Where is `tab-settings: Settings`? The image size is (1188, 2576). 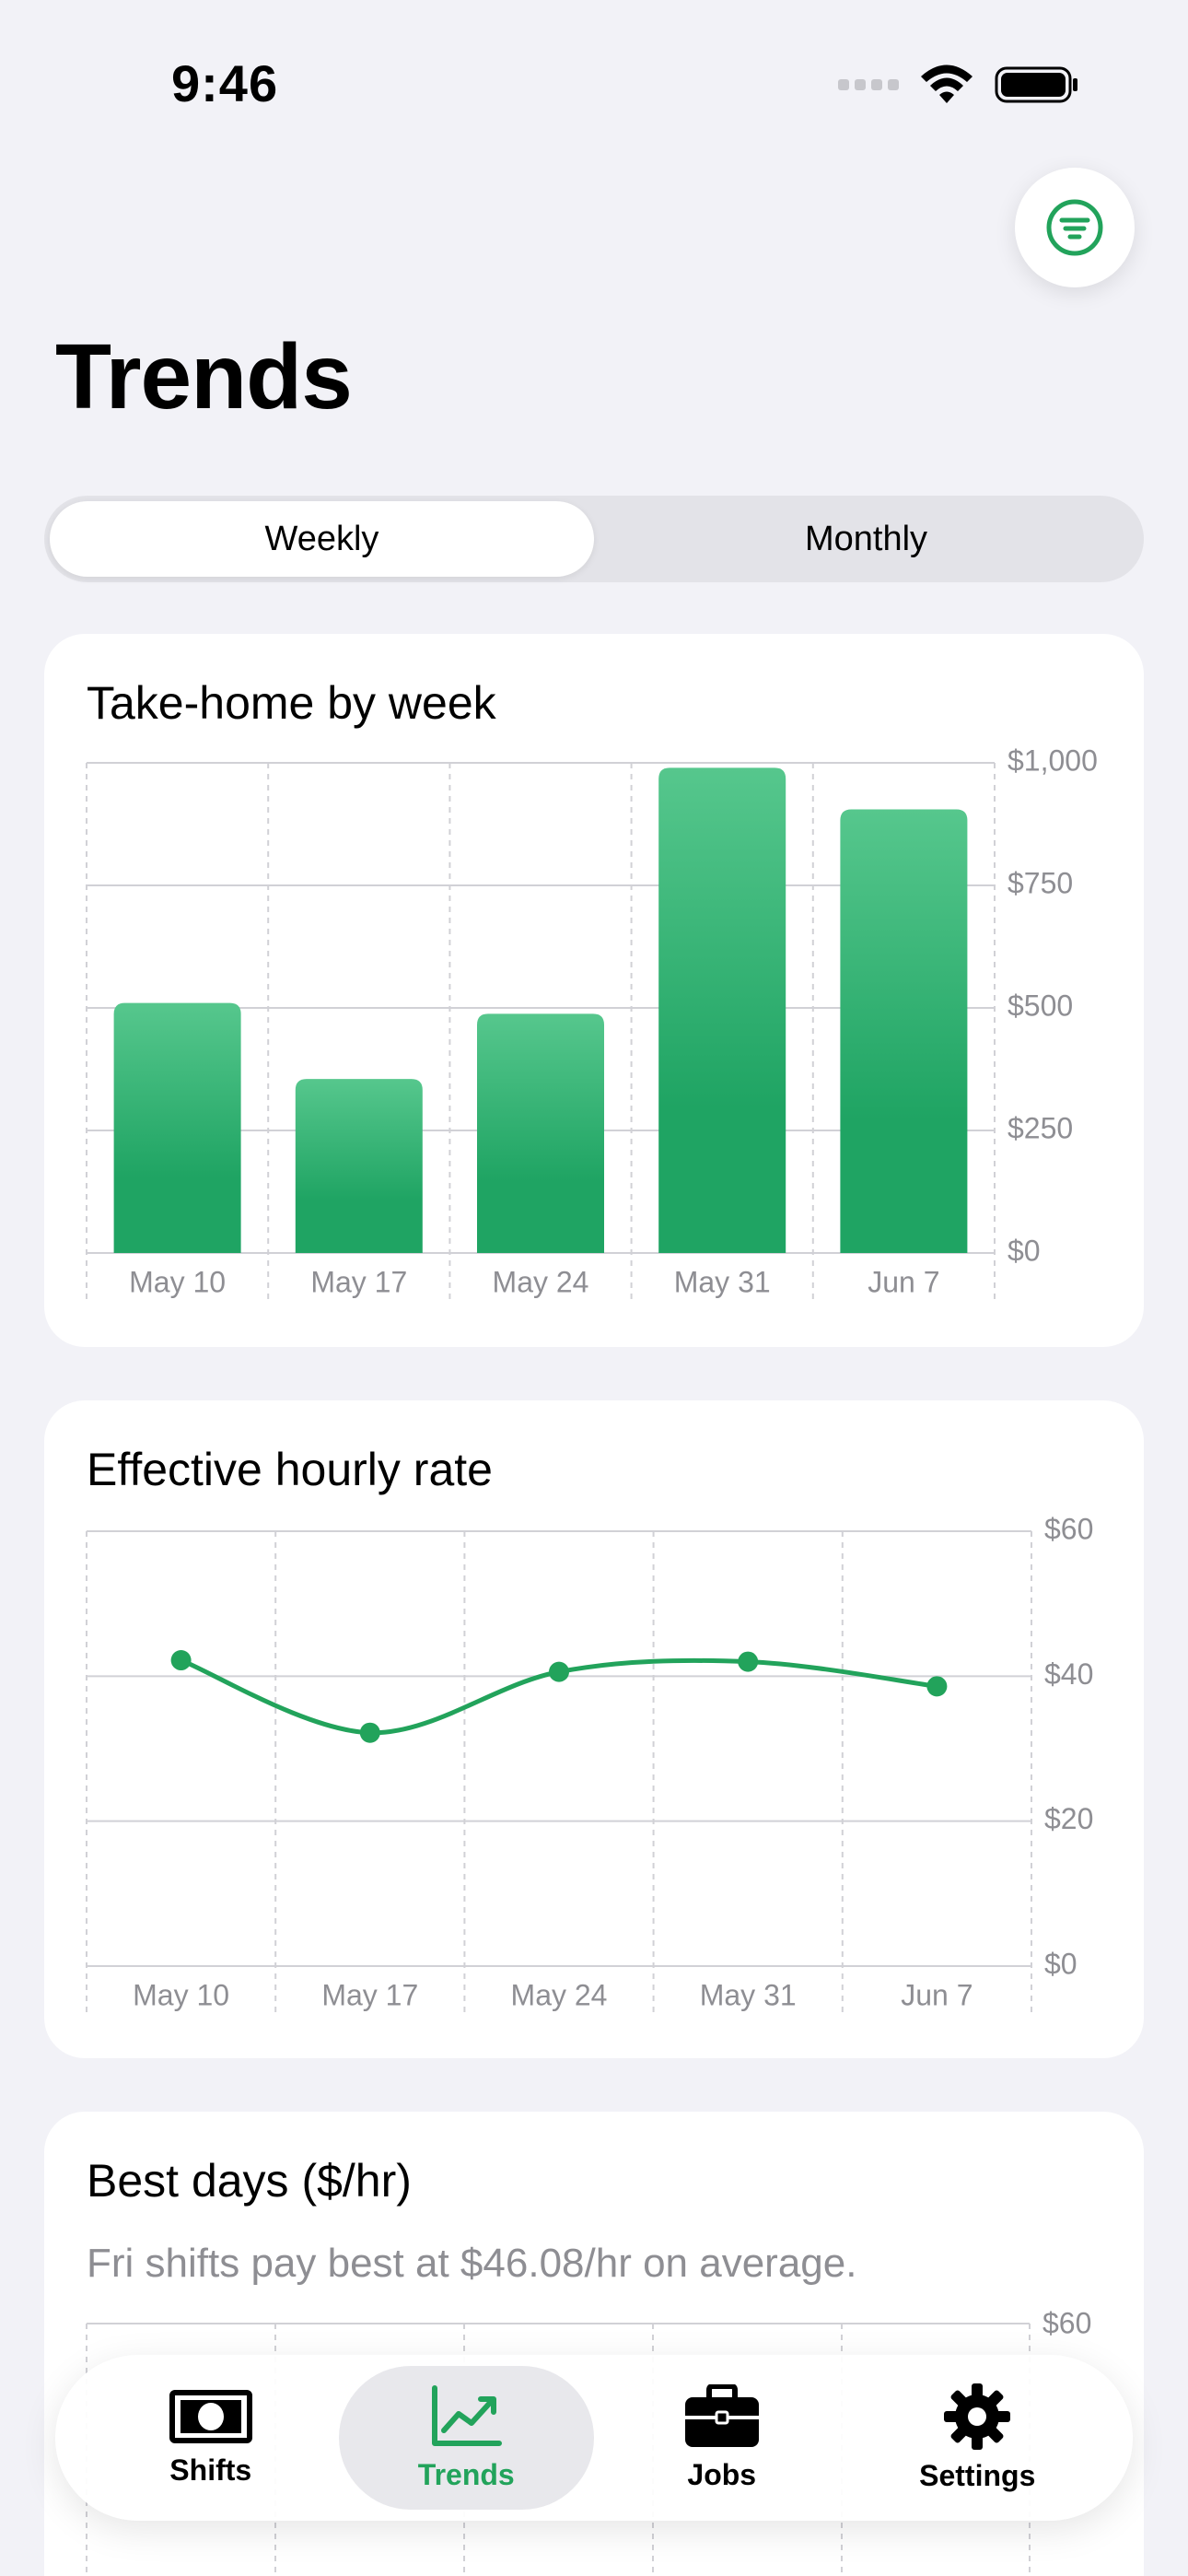
tab-settings: Settings is located at coordinates (978, 2438).